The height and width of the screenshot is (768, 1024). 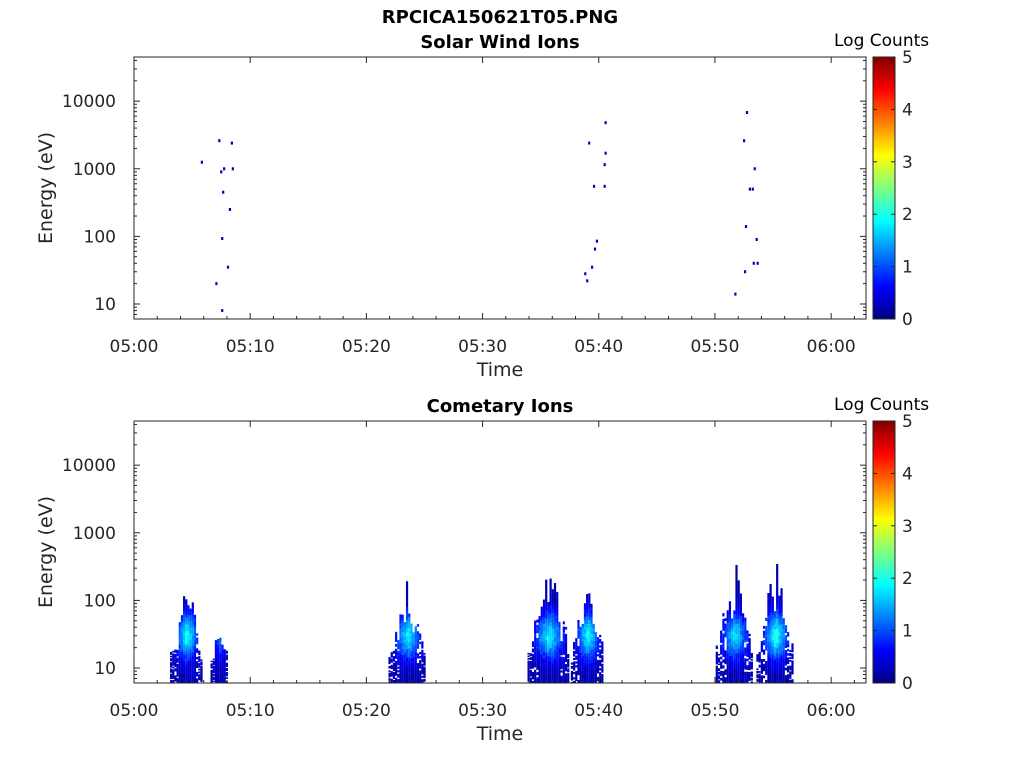 What do you see at coordinates (94, 170) in the screenshot?
I see `y-tick-label: 1000` at bounding box center [94, 170].